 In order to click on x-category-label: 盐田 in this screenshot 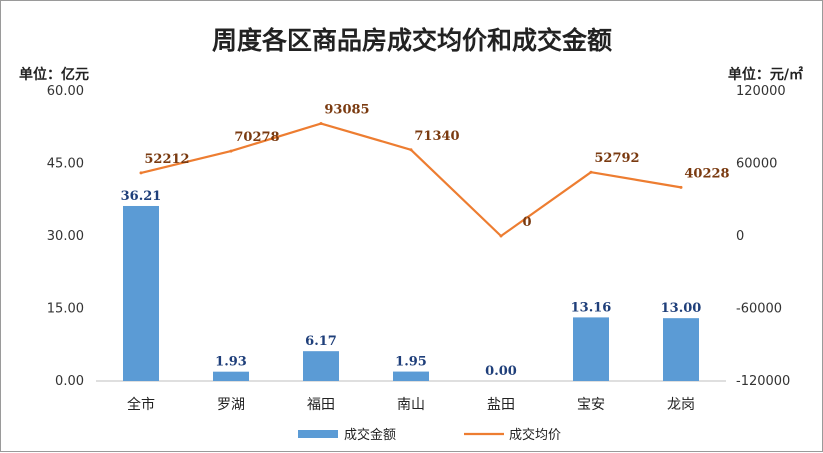, I will do `click(501, 405)`.